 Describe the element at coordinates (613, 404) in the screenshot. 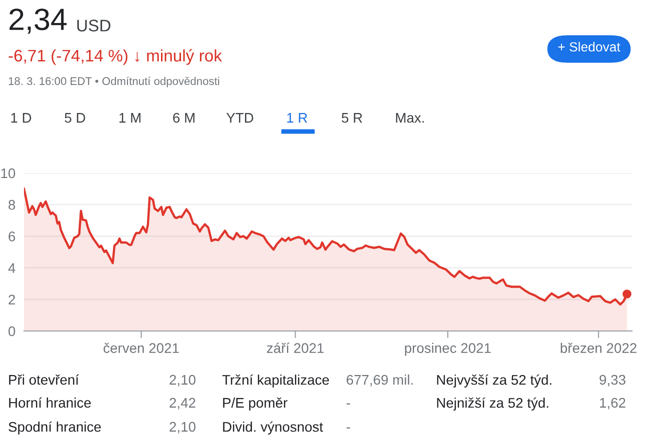

I see `text: 1,62` at that location.